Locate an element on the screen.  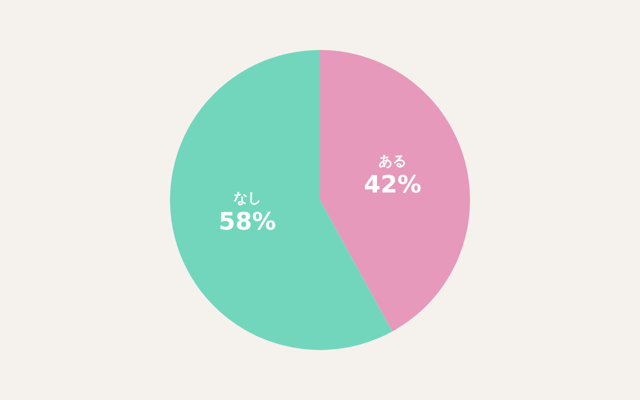
data-label: 58% is located at coordinates (247, 222).